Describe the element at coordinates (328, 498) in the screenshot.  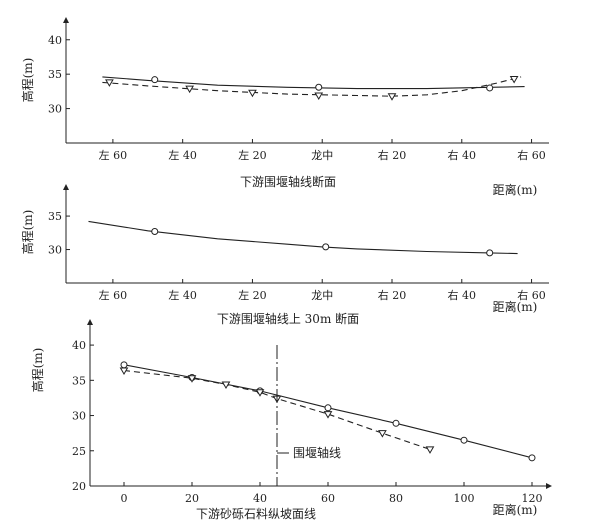
I see `x-tick-label: 60` at that location.